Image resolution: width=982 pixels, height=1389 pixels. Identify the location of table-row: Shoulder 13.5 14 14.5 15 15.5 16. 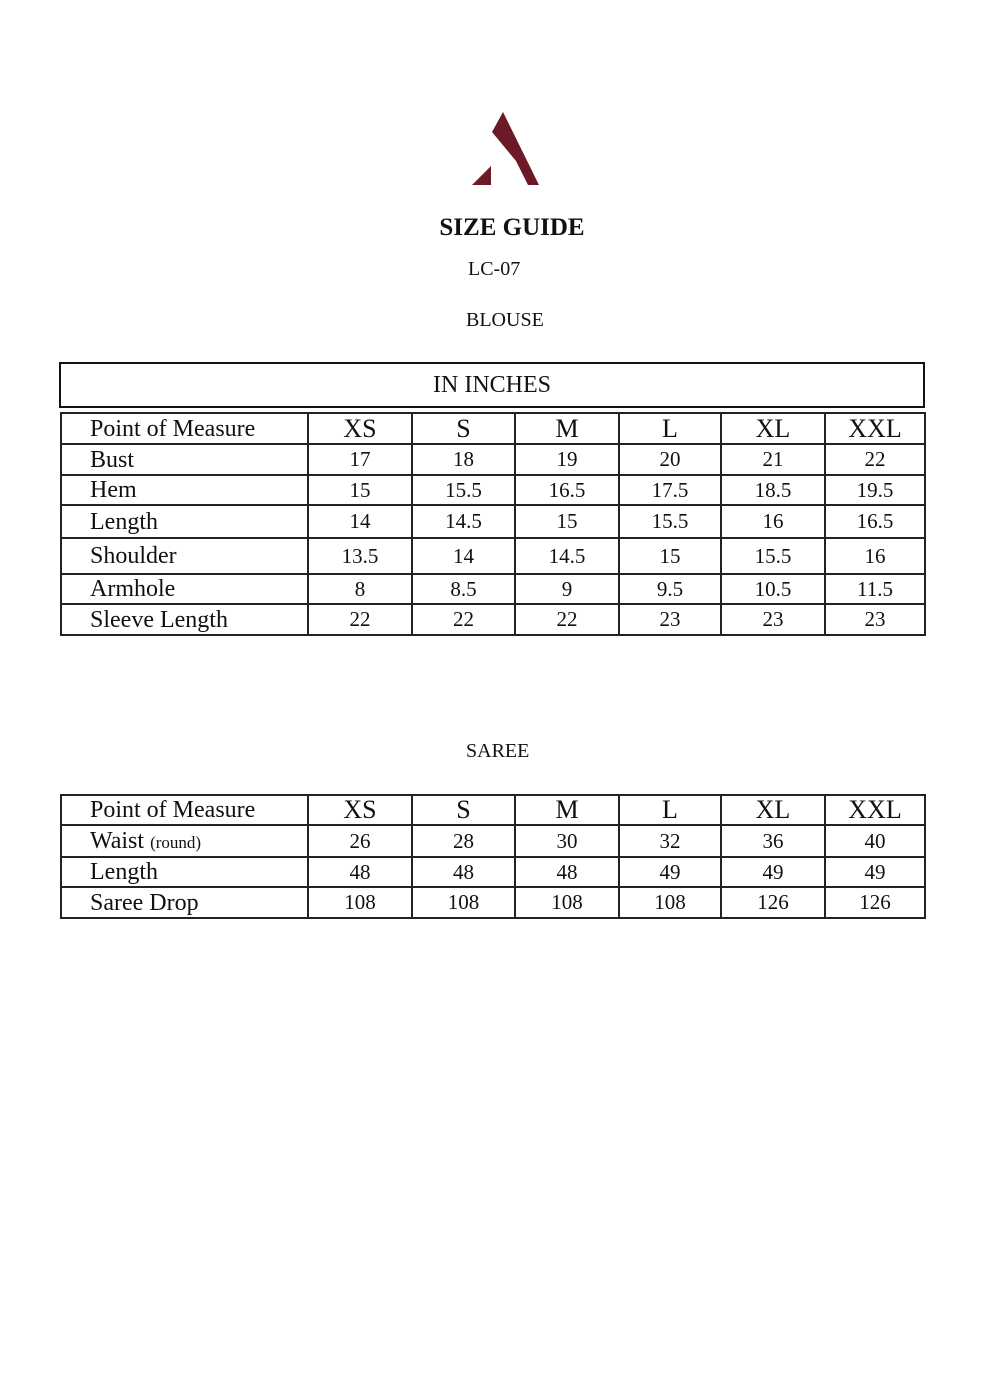
(493, 556).